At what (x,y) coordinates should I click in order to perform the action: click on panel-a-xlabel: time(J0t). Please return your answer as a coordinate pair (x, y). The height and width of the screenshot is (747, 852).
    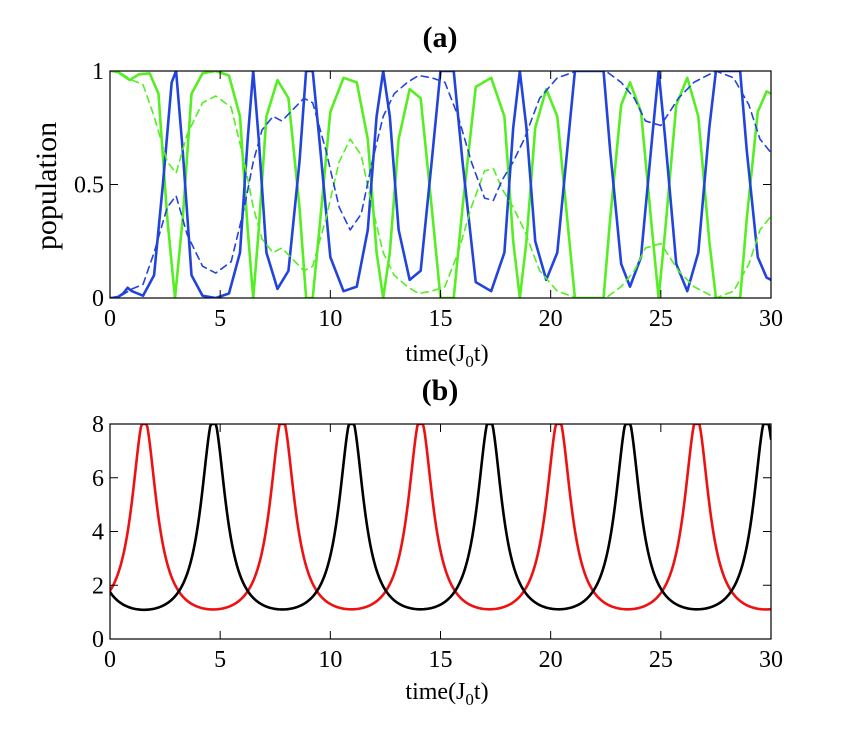
    Looking at the image, I should click on (446, 356).